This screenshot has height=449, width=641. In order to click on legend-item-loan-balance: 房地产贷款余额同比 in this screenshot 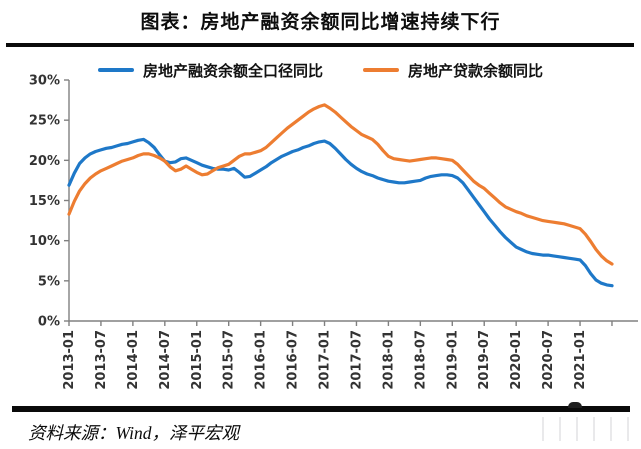, I will do `click(453, 70)`.